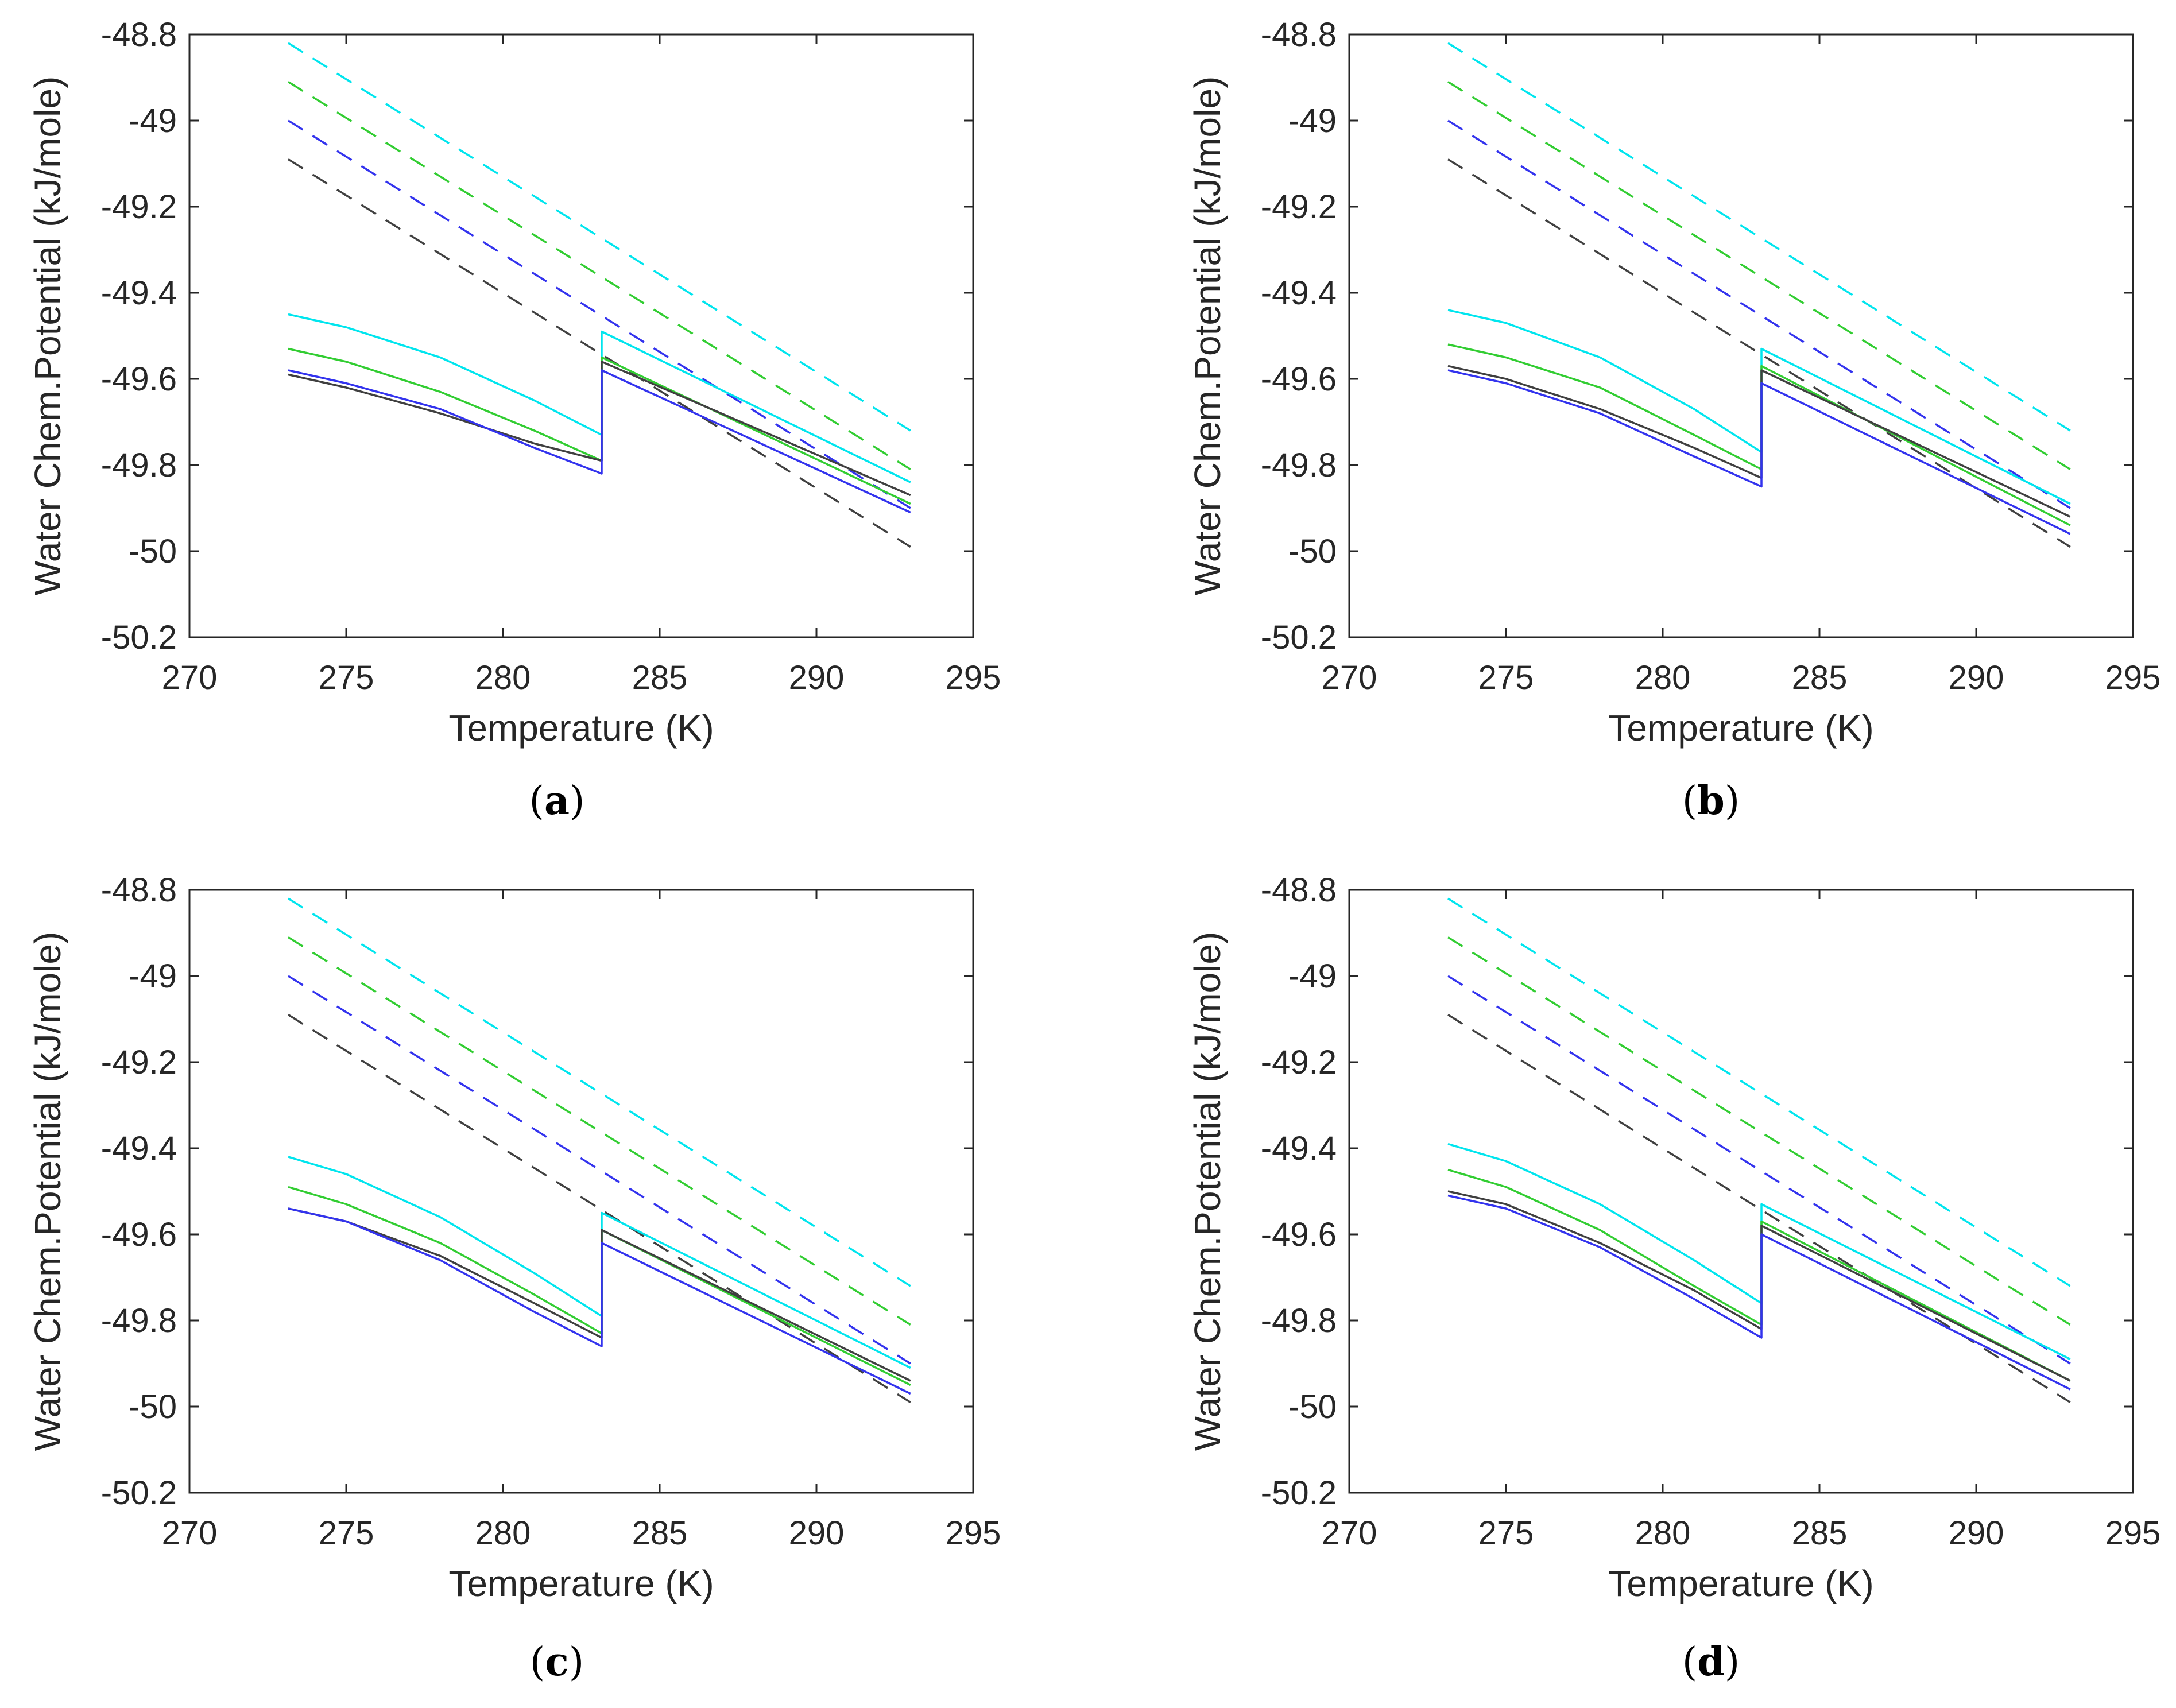  I want to click on caption-b: (b), so click(1711, 801).